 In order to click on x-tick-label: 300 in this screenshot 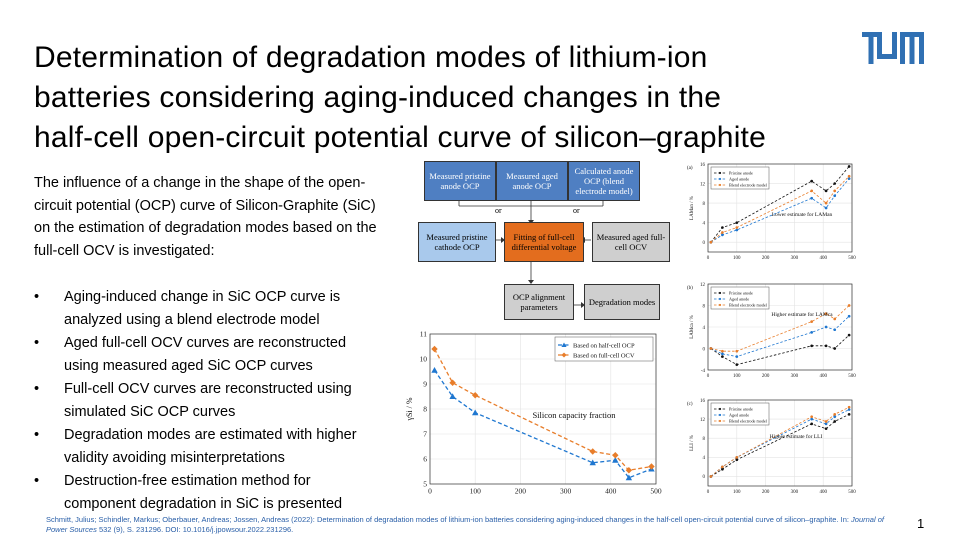, I will do `click(795, 258)`.